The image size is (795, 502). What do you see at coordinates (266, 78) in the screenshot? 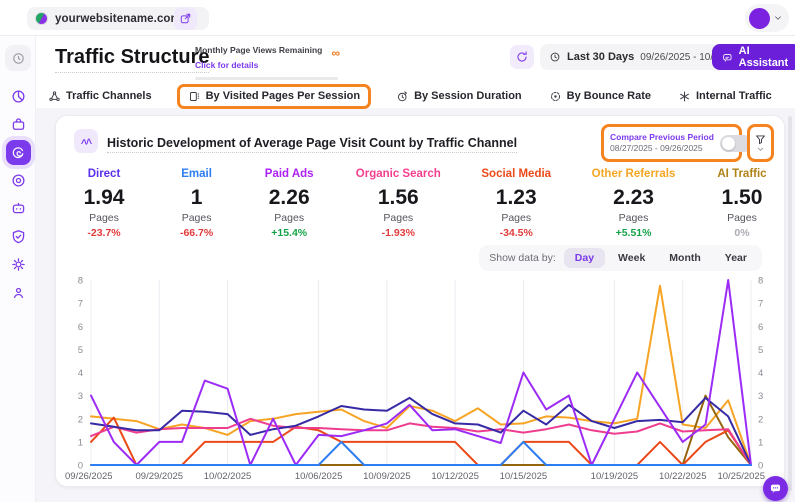
I see `quota-progress-bar` at bounding box center [266, 78].